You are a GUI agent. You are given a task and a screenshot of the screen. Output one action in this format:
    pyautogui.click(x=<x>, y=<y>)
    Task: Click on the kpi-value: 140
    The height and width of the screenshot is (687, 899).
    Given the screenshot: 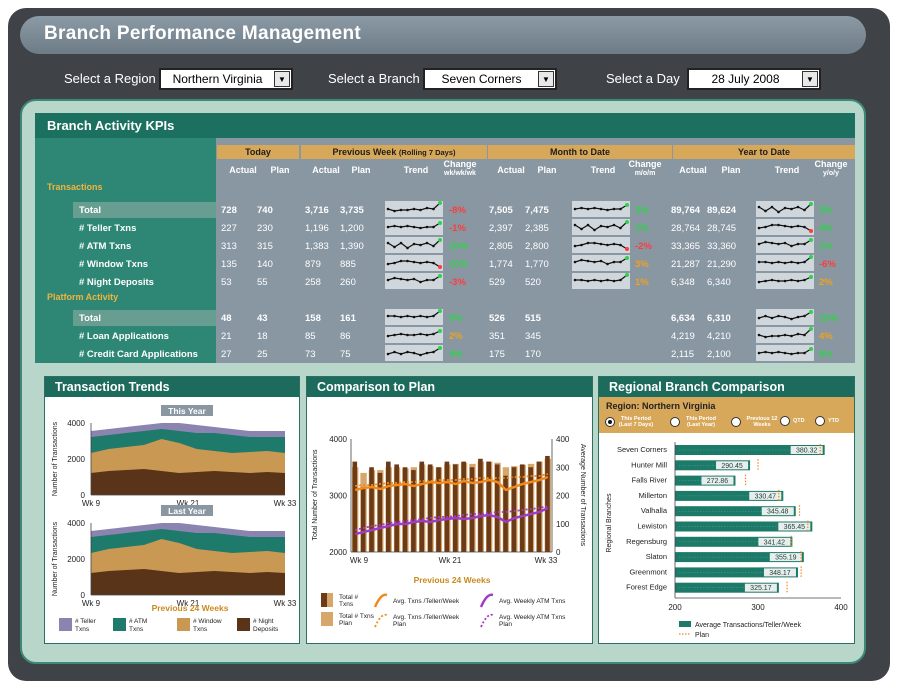 What is the action you would take?
    pyautogui.click(x=265, y=264)
    